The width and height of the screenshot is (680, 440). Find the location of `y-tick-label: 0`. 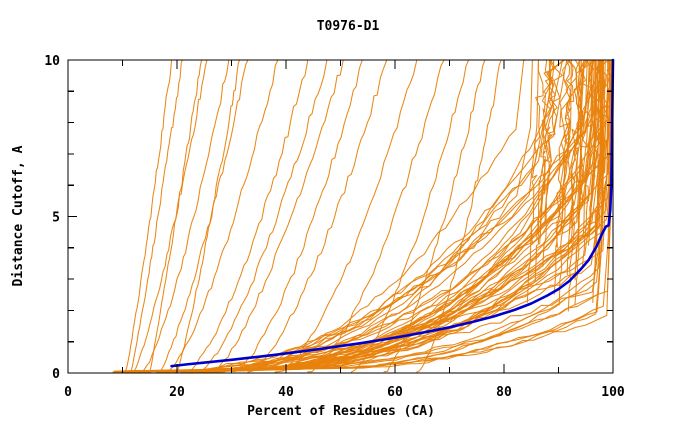

y-tick-label: 0 is located at coordinates (56, 374).